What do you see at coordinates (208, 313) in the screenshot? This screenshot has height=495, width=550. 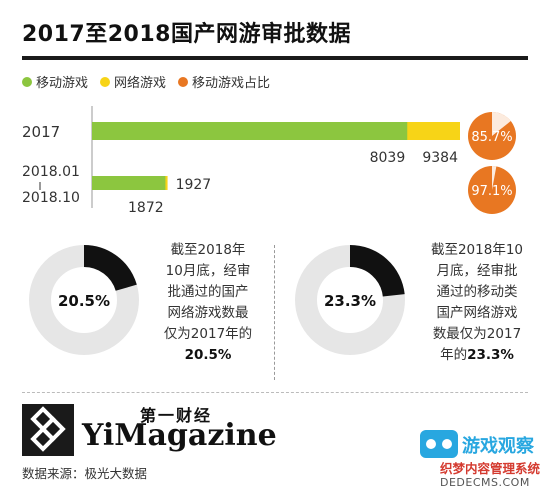 I see `desc-left-line-4: 网络游戏数最` at bounding box center [208, 313].